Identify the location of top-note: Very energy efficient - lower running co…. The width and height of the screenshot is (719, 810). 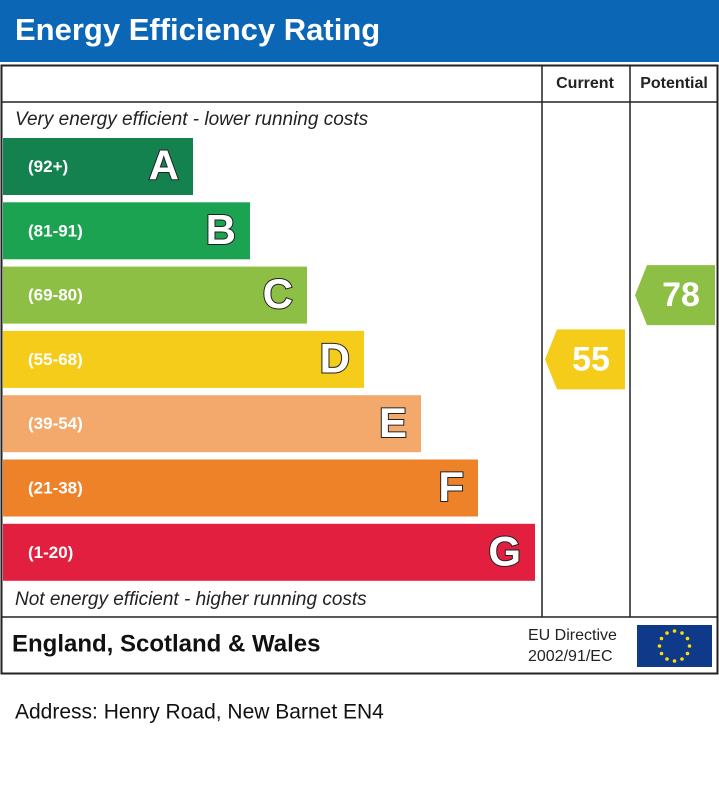
(192, 119).